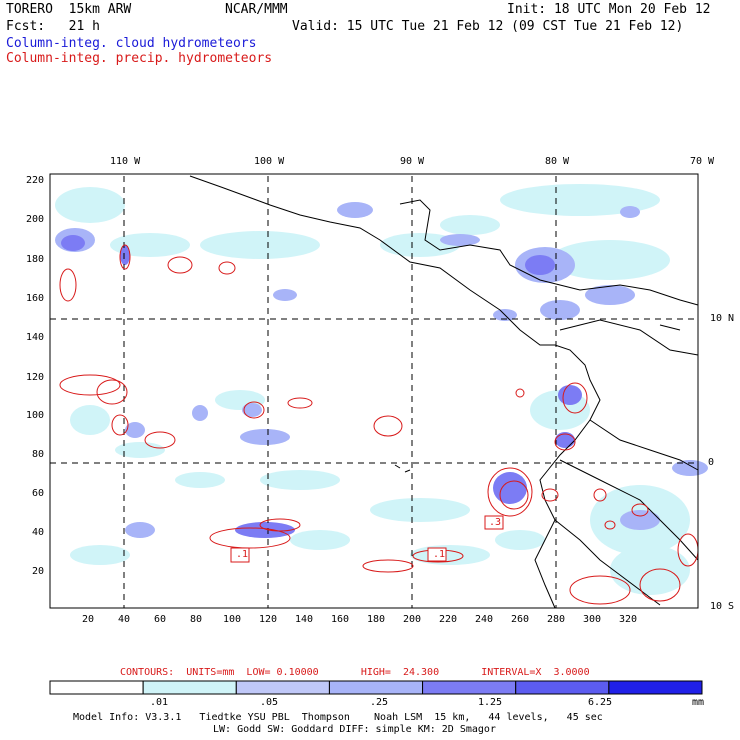 The image size is (740, 740). I want to click on lon-label: 110 W, so click(125, 161).